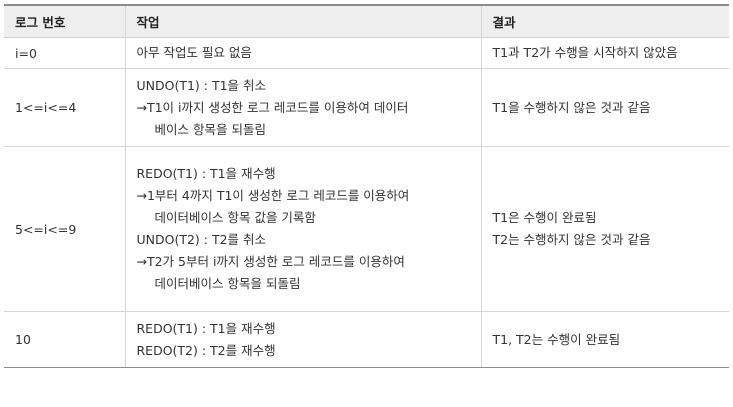 This screenshot has height=407, width=733. I want to click on log-number-cell: 1<=i<=4, so click(64, 107).